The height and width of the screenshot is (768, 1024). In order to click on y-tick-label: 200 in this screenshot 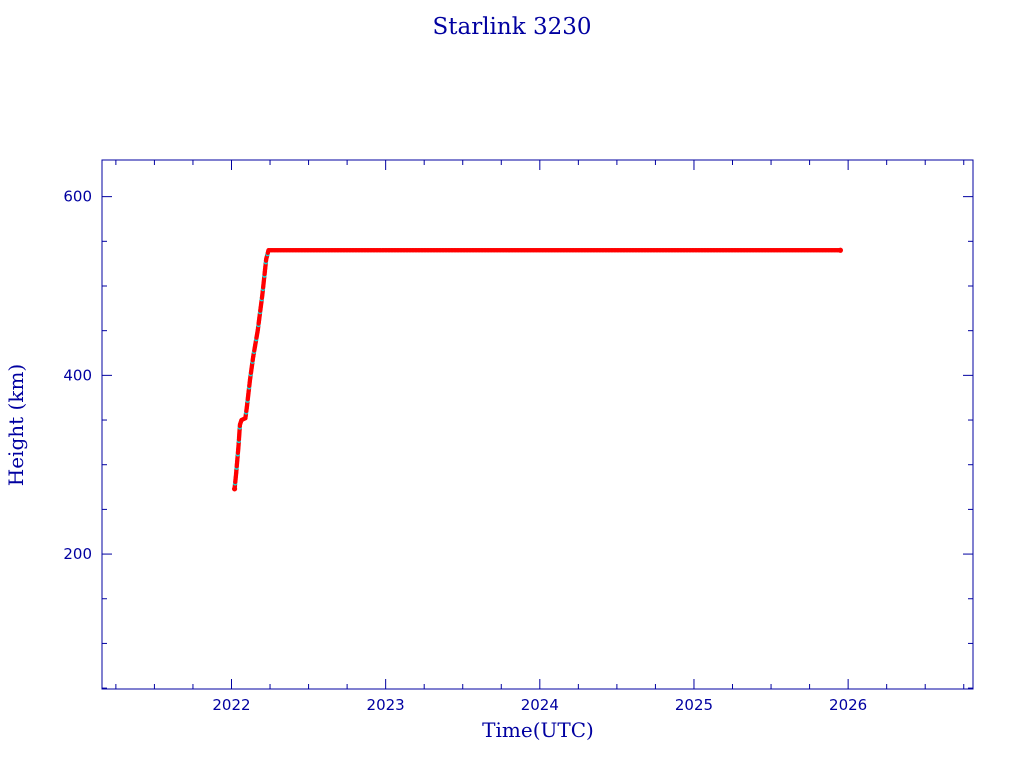, I will do `click(77, 554)`.